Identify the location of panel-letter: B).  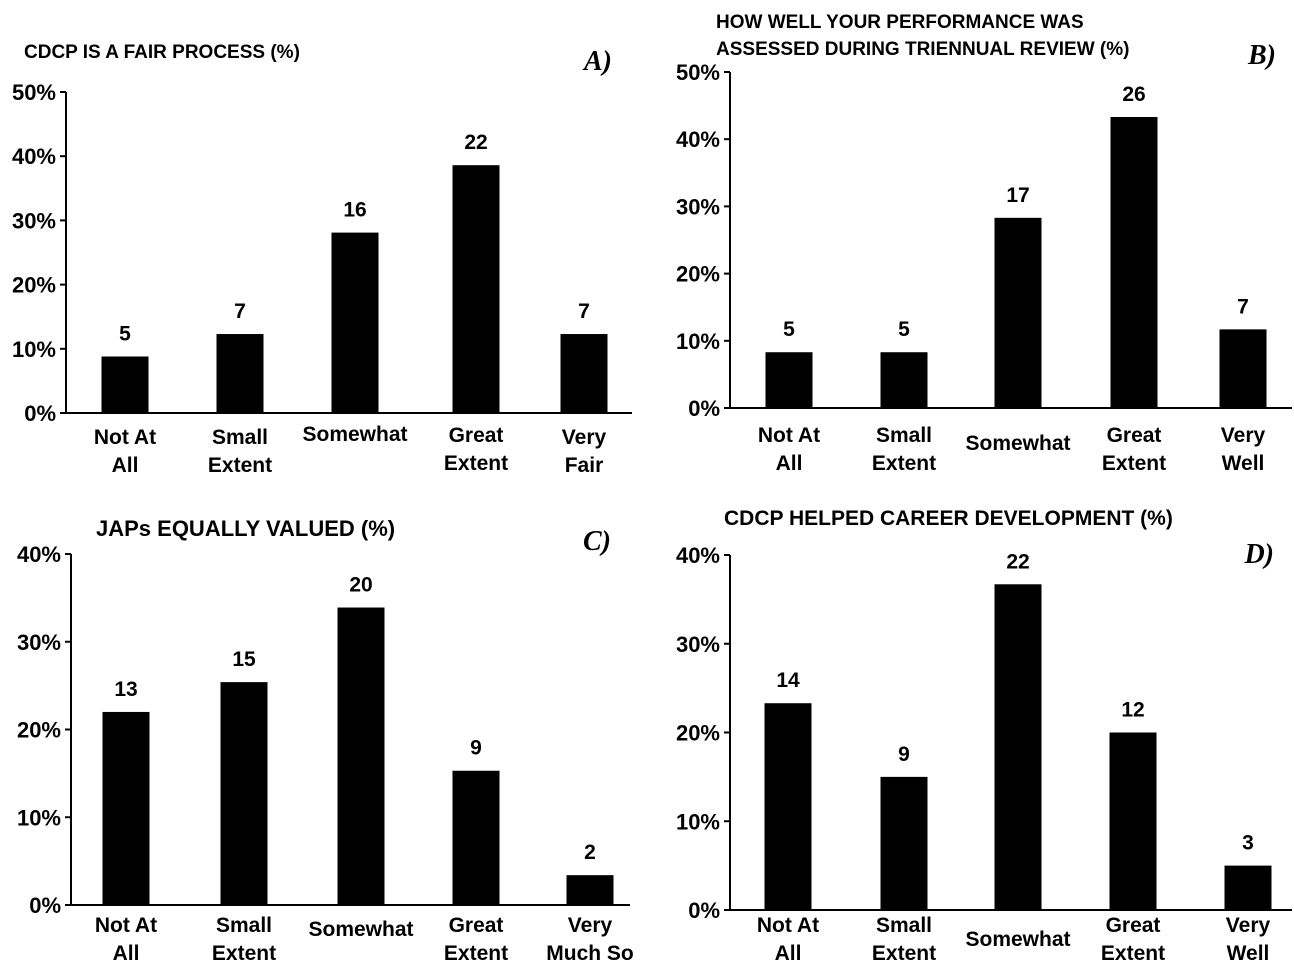
(1261, 55).